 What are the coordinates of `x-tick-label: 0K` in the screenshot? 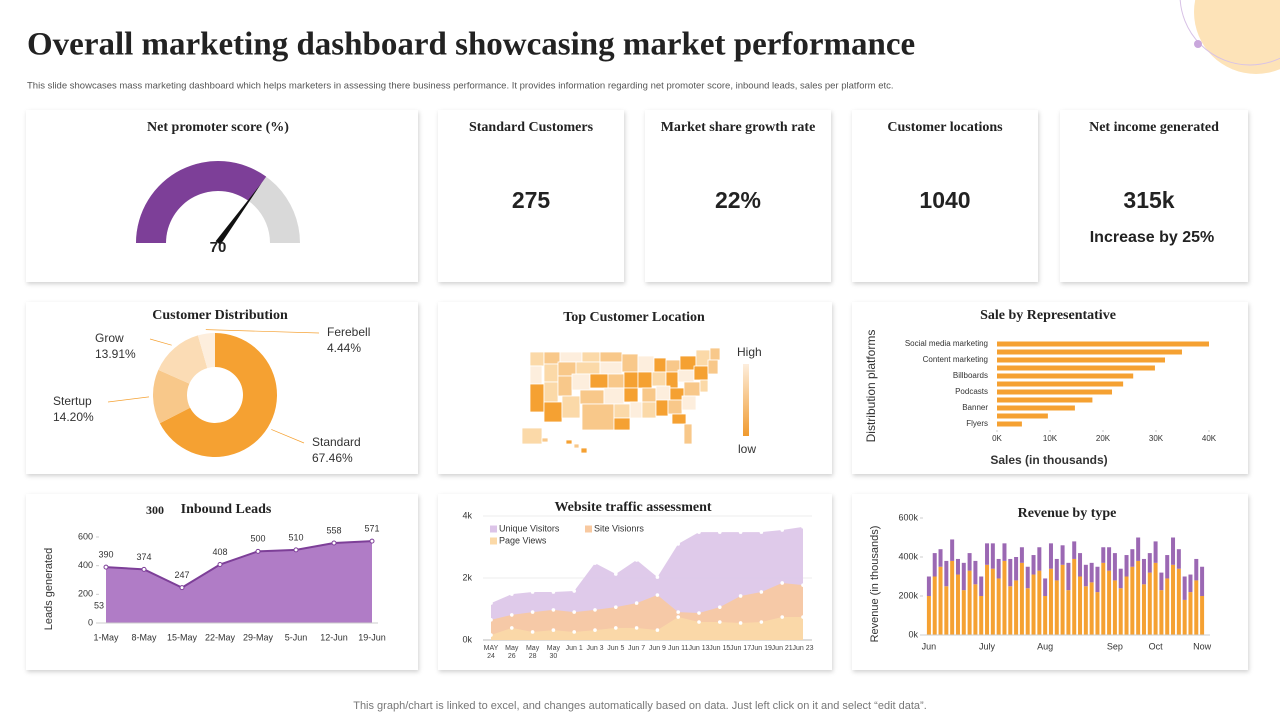 It's located at (997, 438).